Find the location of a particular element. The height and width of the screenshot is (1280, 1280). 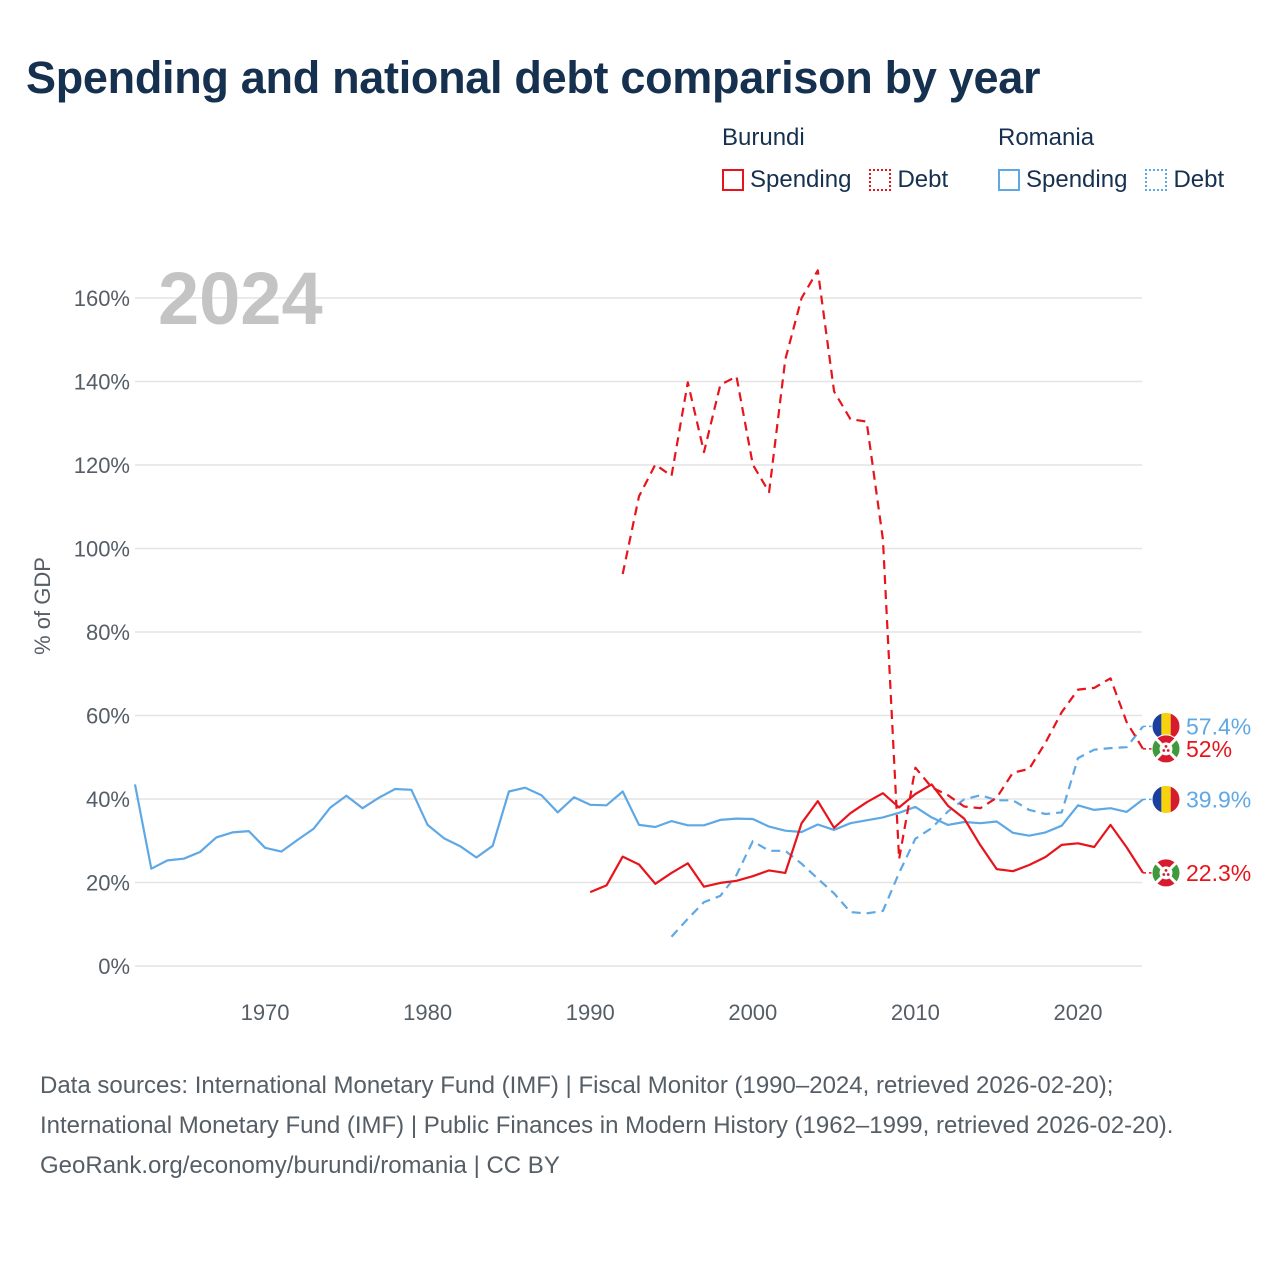

year-watermark: 2024 is located at coordinates (240, 298).